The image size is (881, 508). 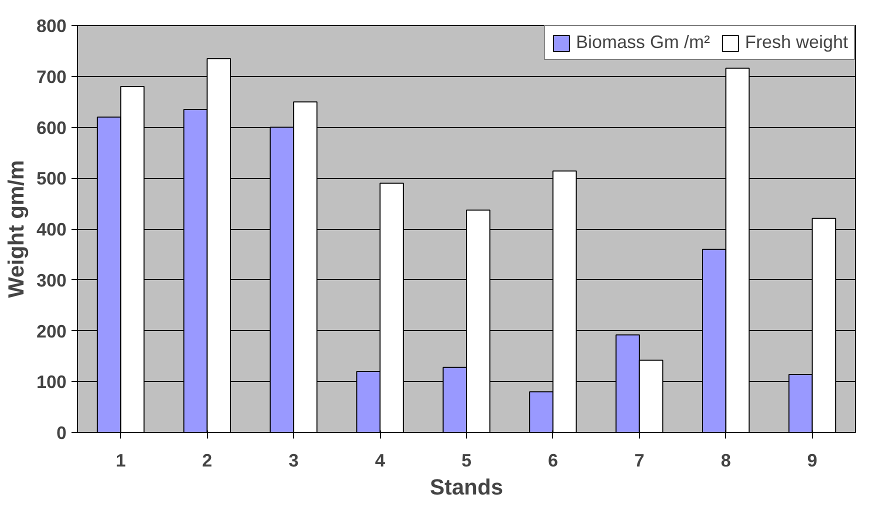 What do you see at coordinates (643, 42) in the screenshot?
I see `legend-label: Biomass Gm /m²` at bounding box center [643, 42].